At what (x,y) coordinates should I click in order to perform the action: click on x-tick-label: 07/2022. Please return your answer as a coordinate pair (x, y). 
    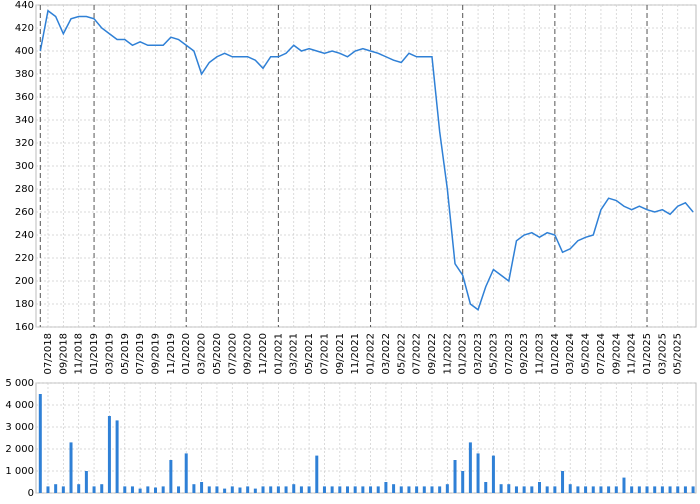
    Looking at the image, I should click on (417, 354).